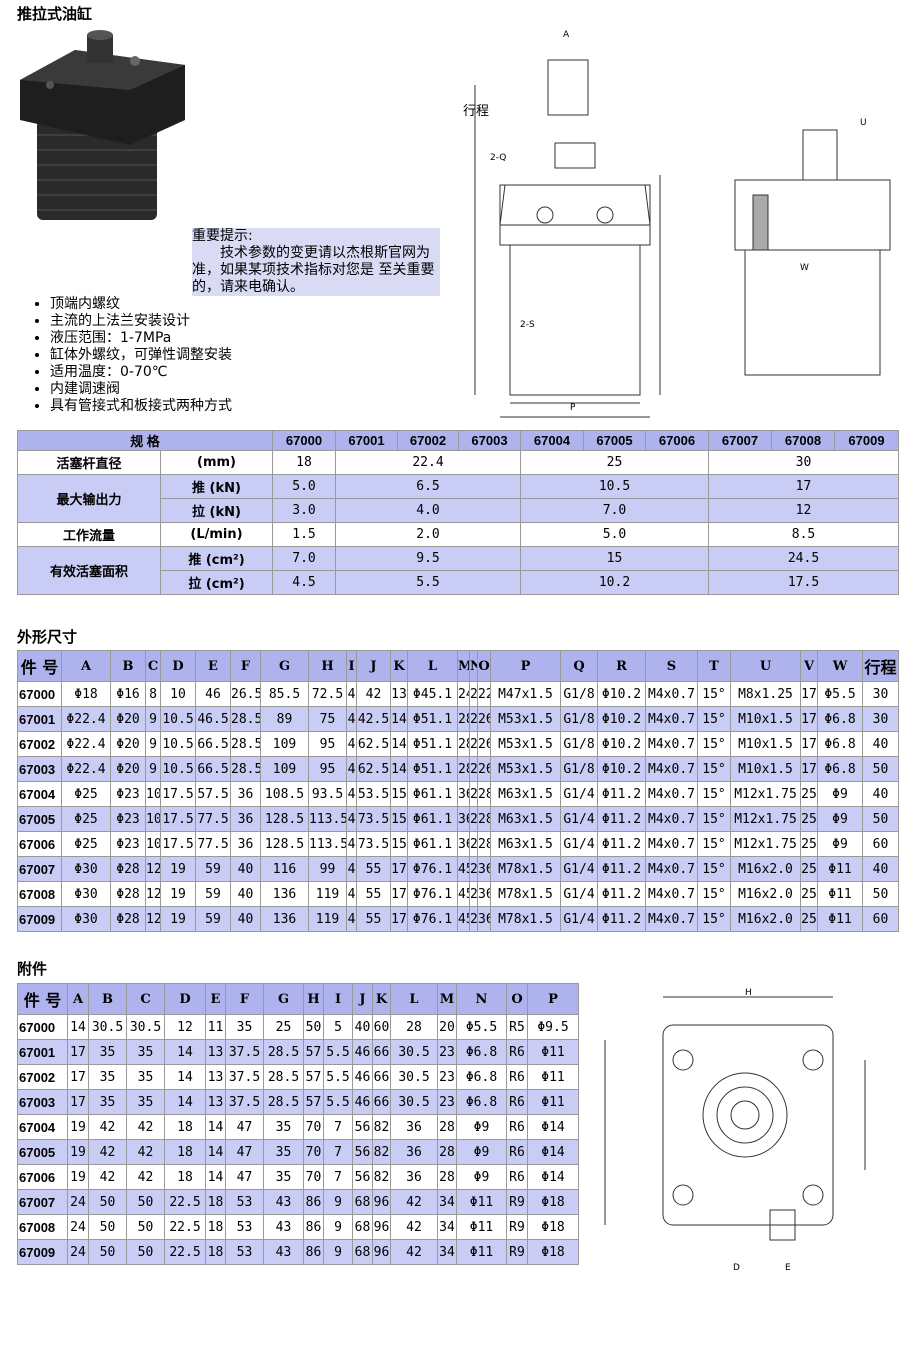 The width and height of the screenshot is (915, 1354). I want to click on cell: M53x1.5, so click(525, 744).